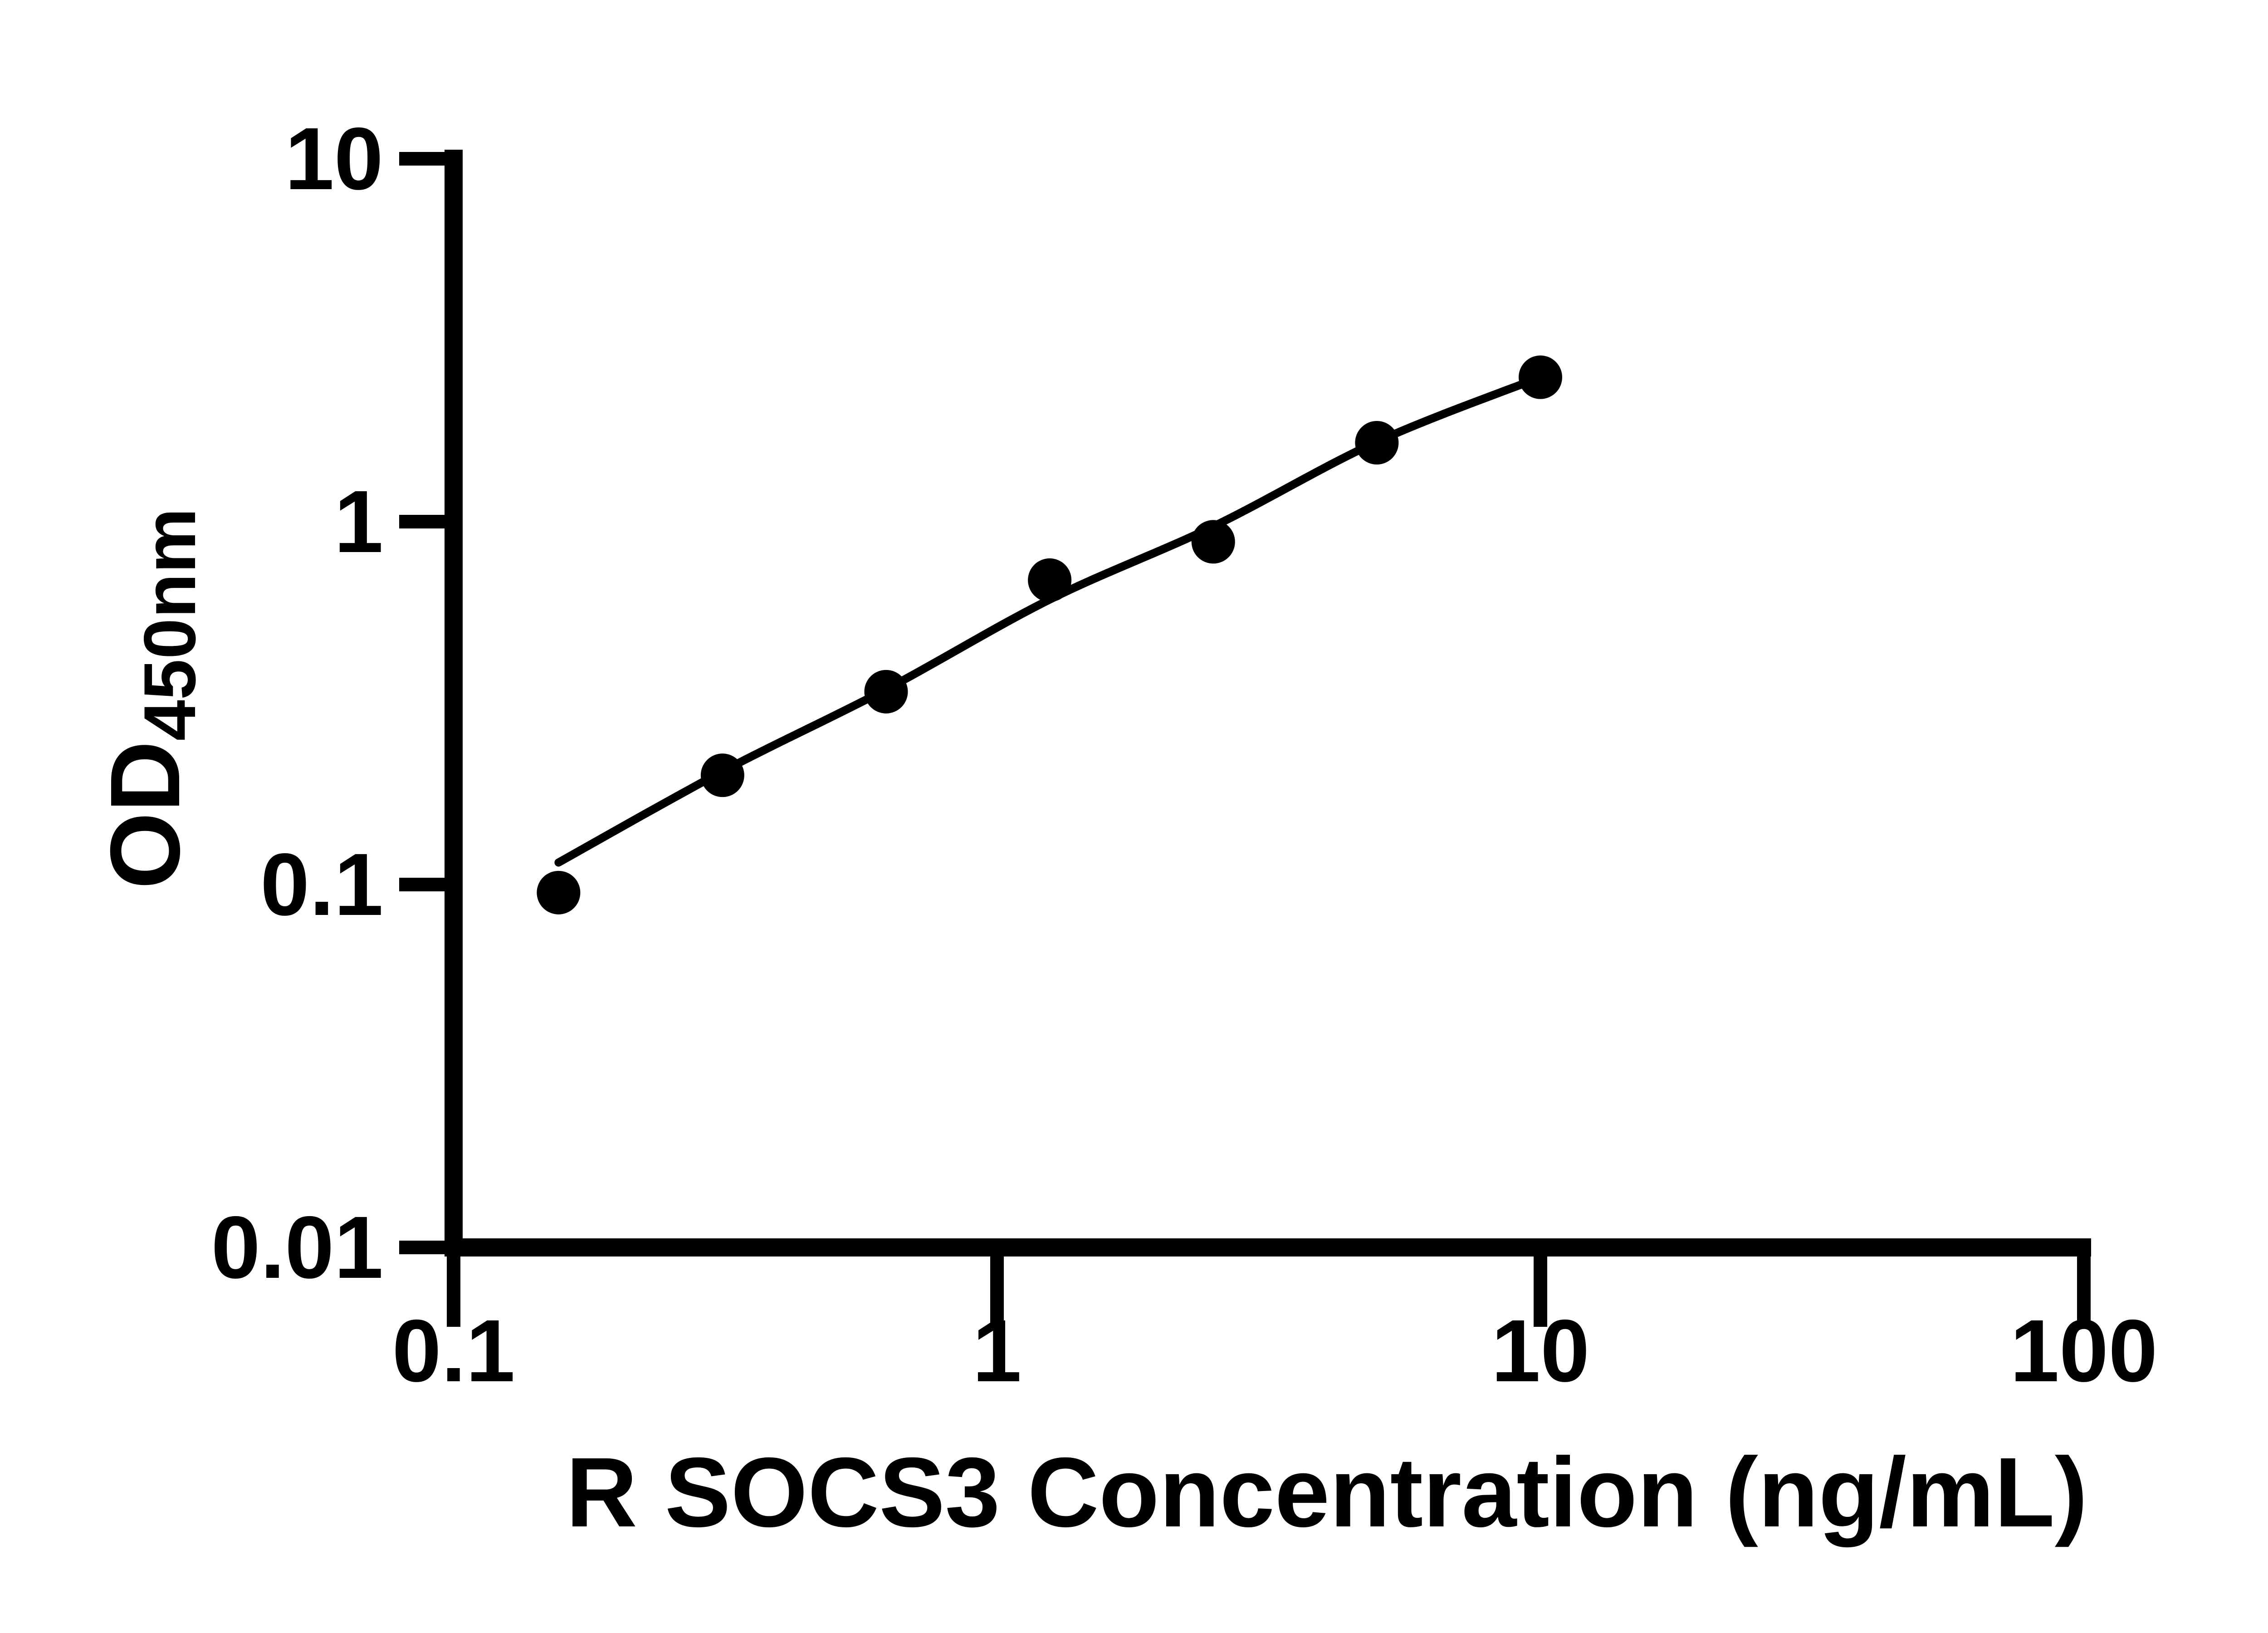 The width and height of the screenshot is (2268, 1633). What do you see at coordinates (998, 1350) in the screenshot?
I see `x-tick-label: 1` at bounding box center [998, 1350].